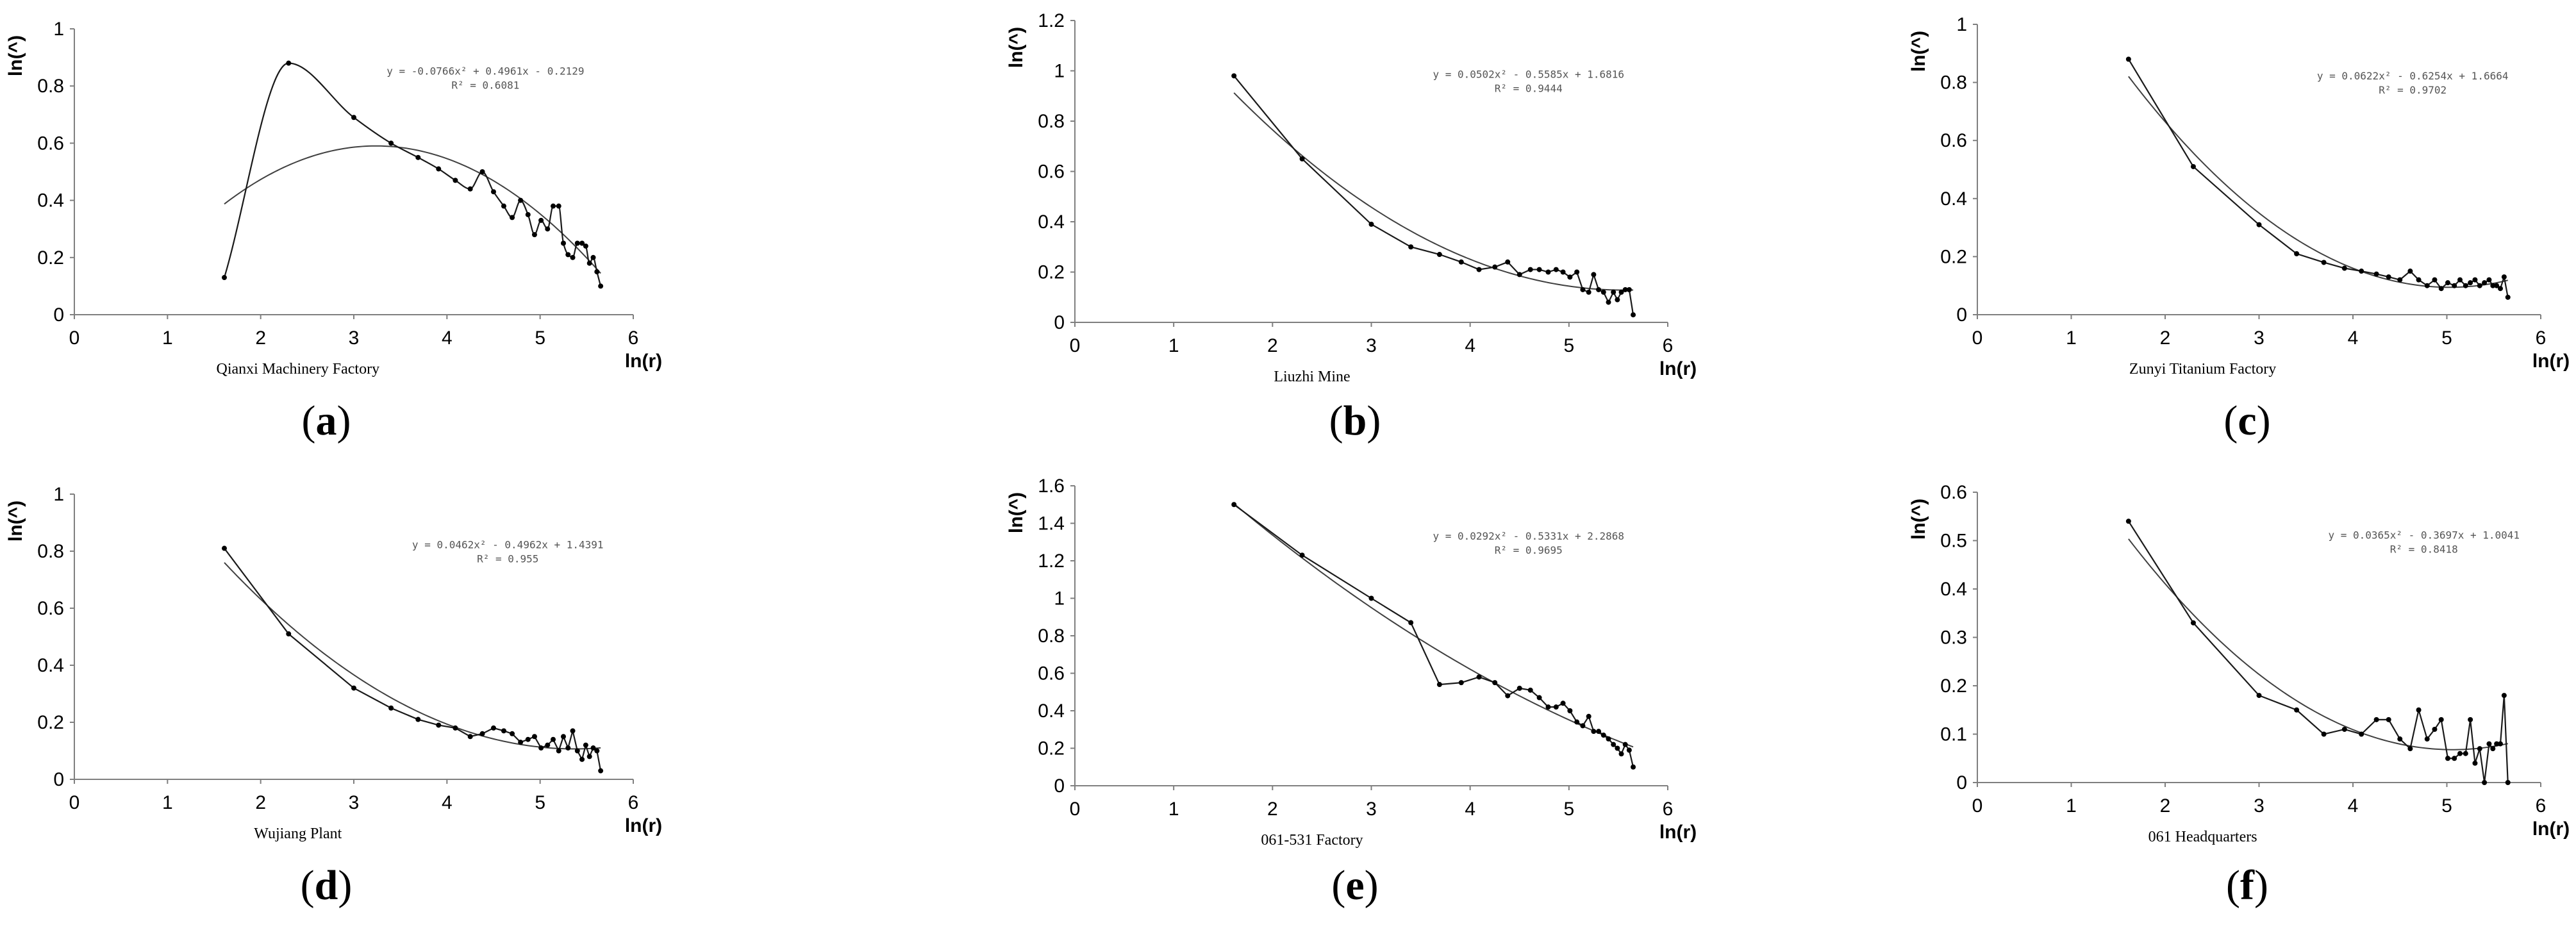 This screenshot has width=2576, height=937. What do you see at coordinates (643, 825) in the screenshot?
I see `x-axis-label: ln(r)` at bounding box center [643, 825].